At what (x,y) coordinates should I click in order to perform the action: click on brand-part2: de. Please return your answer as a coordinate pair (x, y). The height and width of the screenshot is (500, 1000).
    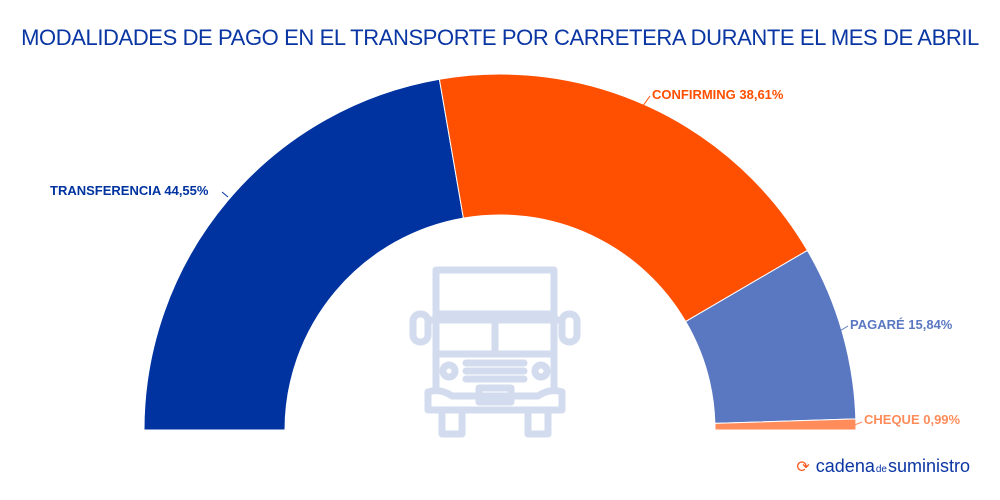
    Looking at the image, I should click on (881, 469).